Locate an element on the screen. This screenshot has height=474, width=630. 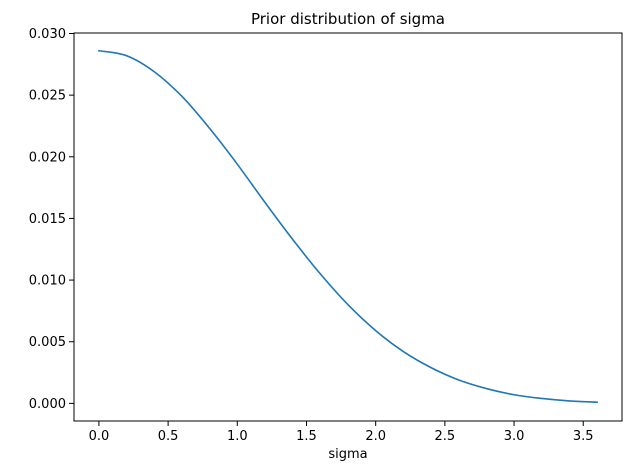
y-tick-label: 0.030 is located at coordinates (47, 34).